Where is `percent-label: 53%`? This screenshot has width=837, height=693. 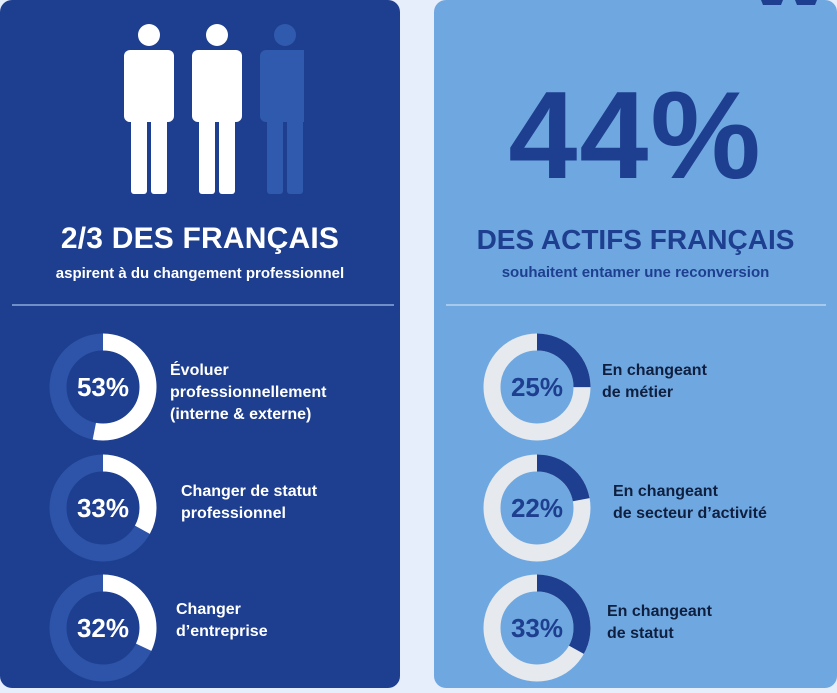
percent-label: 53% is located at coordinates (103, 387).